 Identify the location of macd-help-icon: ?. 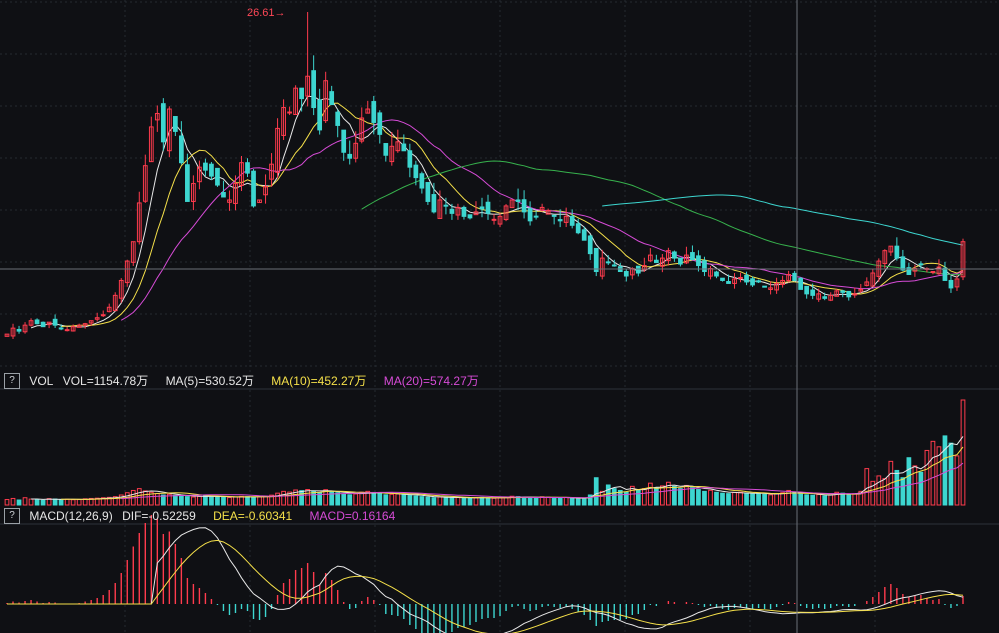
(12, 515).